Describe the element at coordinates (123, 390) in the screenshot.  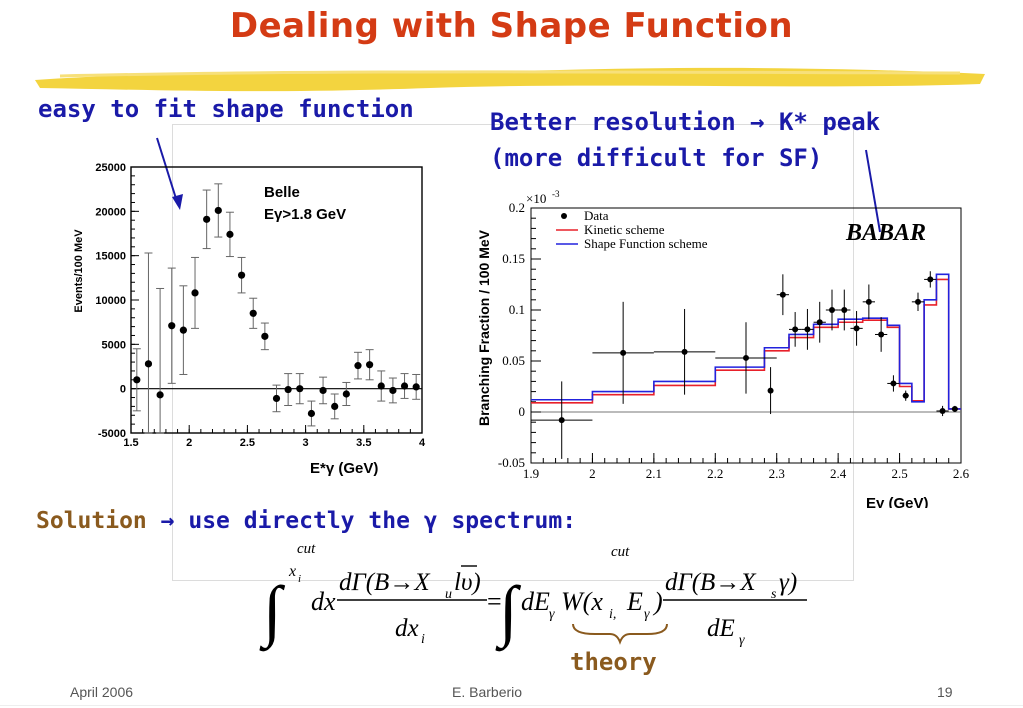
I see `belle-y-tick-label: 0` at that location.